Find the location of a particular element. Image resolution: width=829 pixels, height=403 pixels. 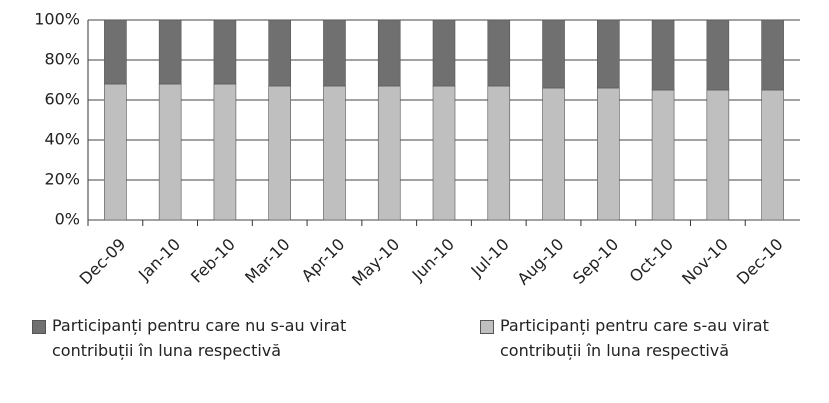

x-tick-label: Jul-10 is located at coordinates (490, 258).